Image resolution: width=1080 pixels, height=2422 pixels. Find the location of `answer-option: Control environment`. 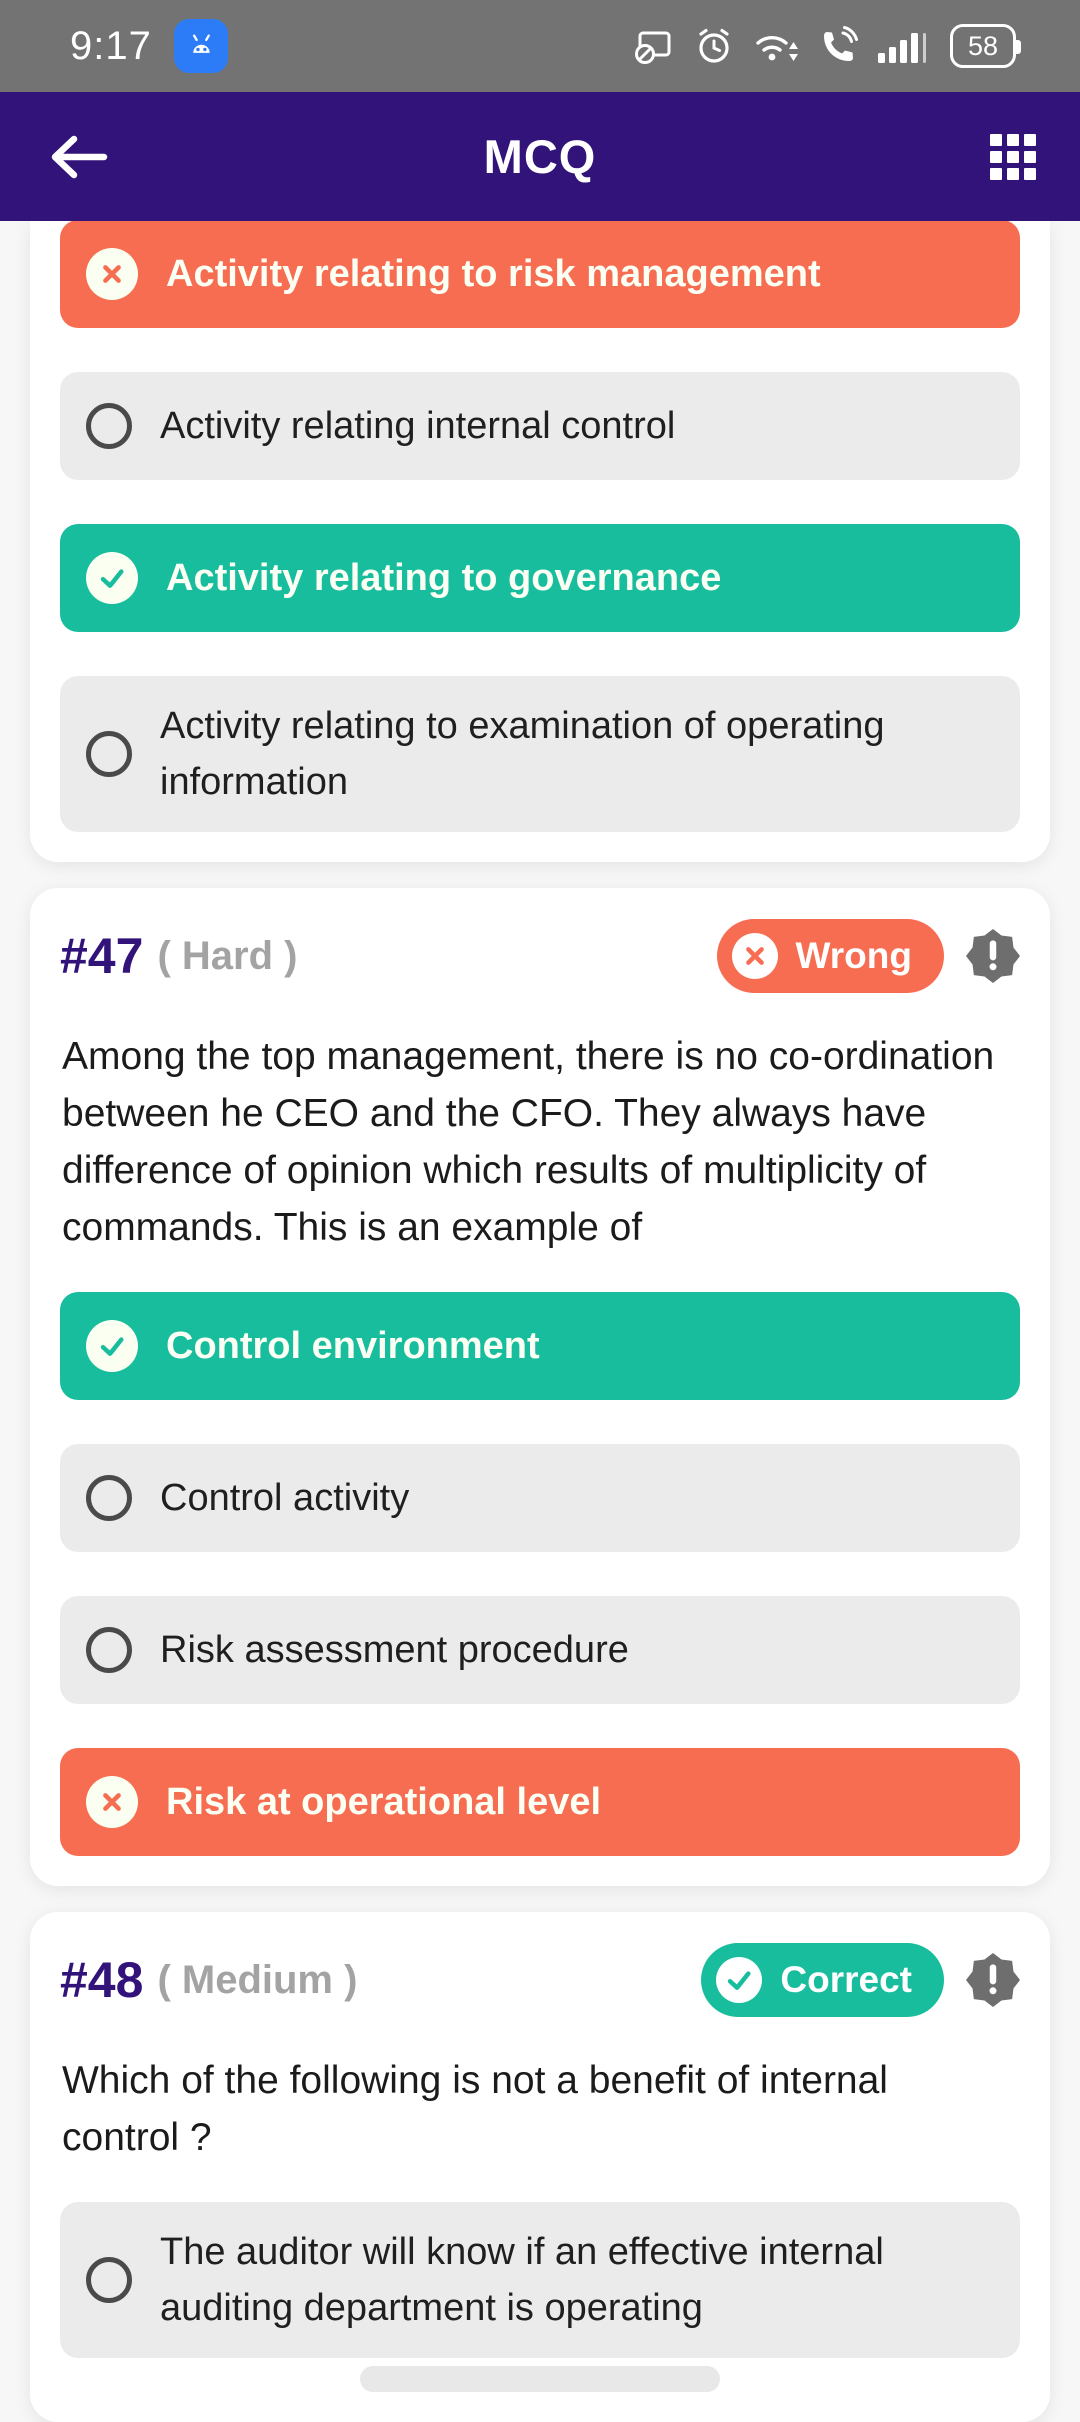

answer-option: Control environment is located at coordinates (540, 1346).